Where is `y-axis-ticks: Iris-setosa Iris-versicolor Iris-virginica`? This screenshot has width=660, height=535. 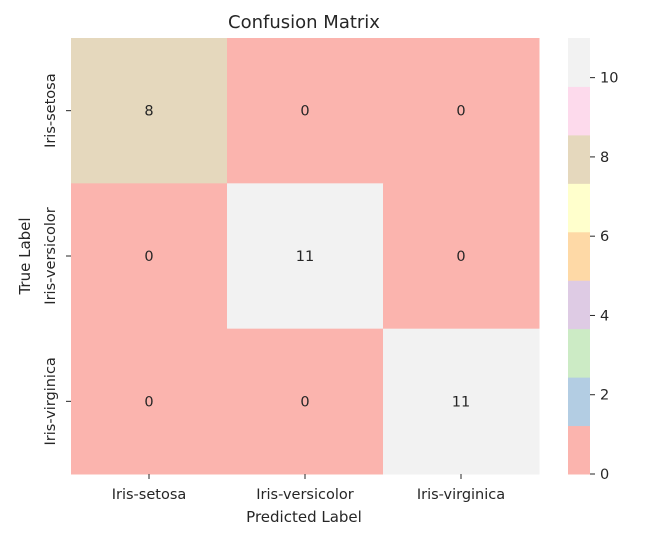
y-axis-ticks: Iris-setosa Iris-versicolor Iris-virginica is located at coordinates (57, 259).